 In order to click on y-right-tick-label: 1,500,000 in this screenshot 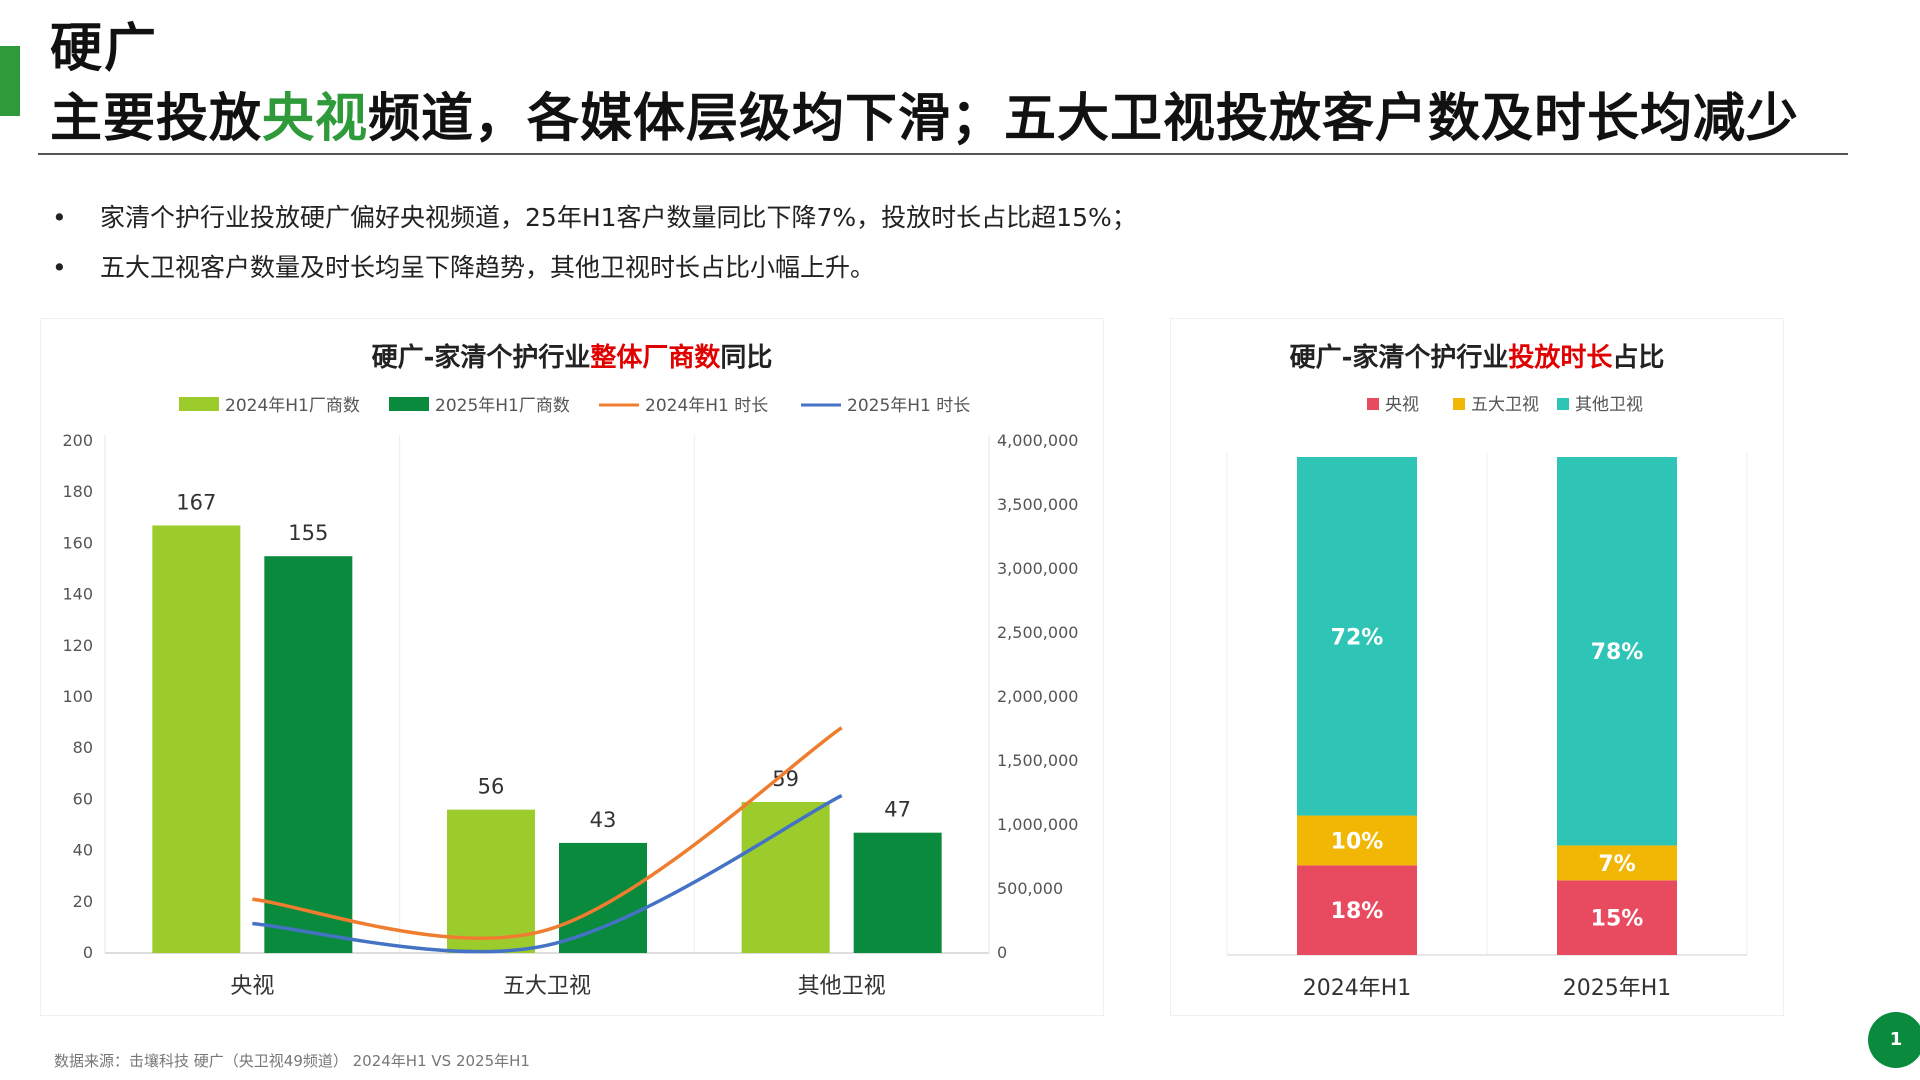, I will do `click(1037, 760)`.